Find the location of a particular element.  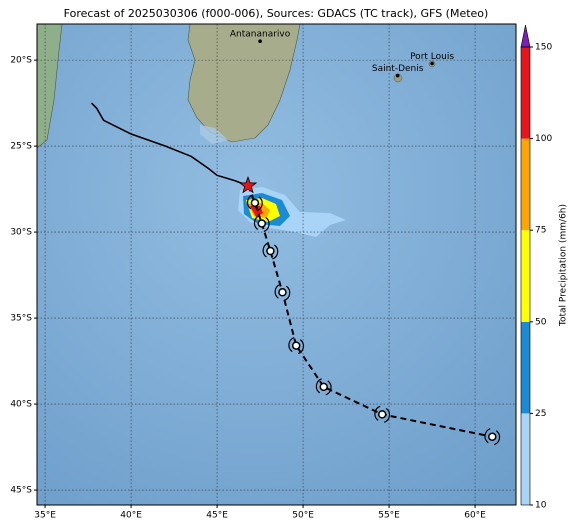

city-label: Port Louis is located at coordinates (432, 57).